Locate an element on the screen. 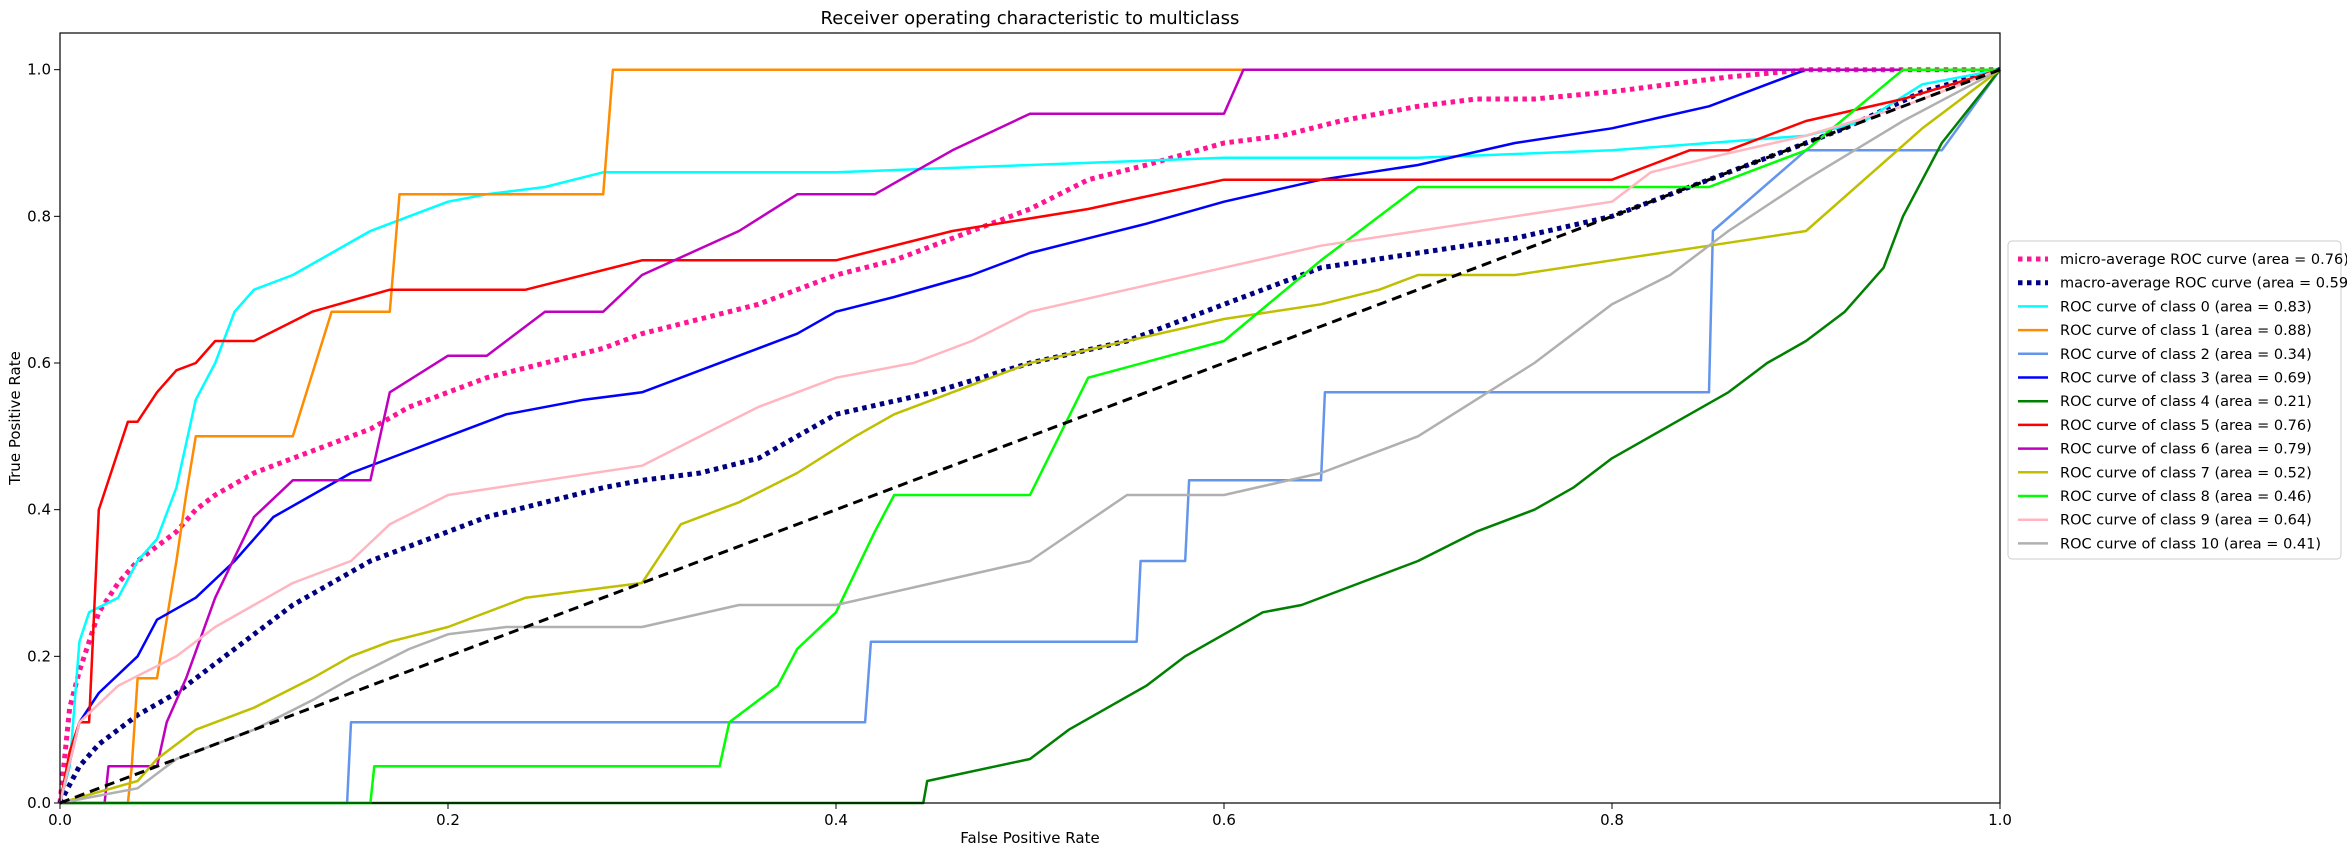  x-tick-label-0: 0.0 is located at coordinates (60, 820).